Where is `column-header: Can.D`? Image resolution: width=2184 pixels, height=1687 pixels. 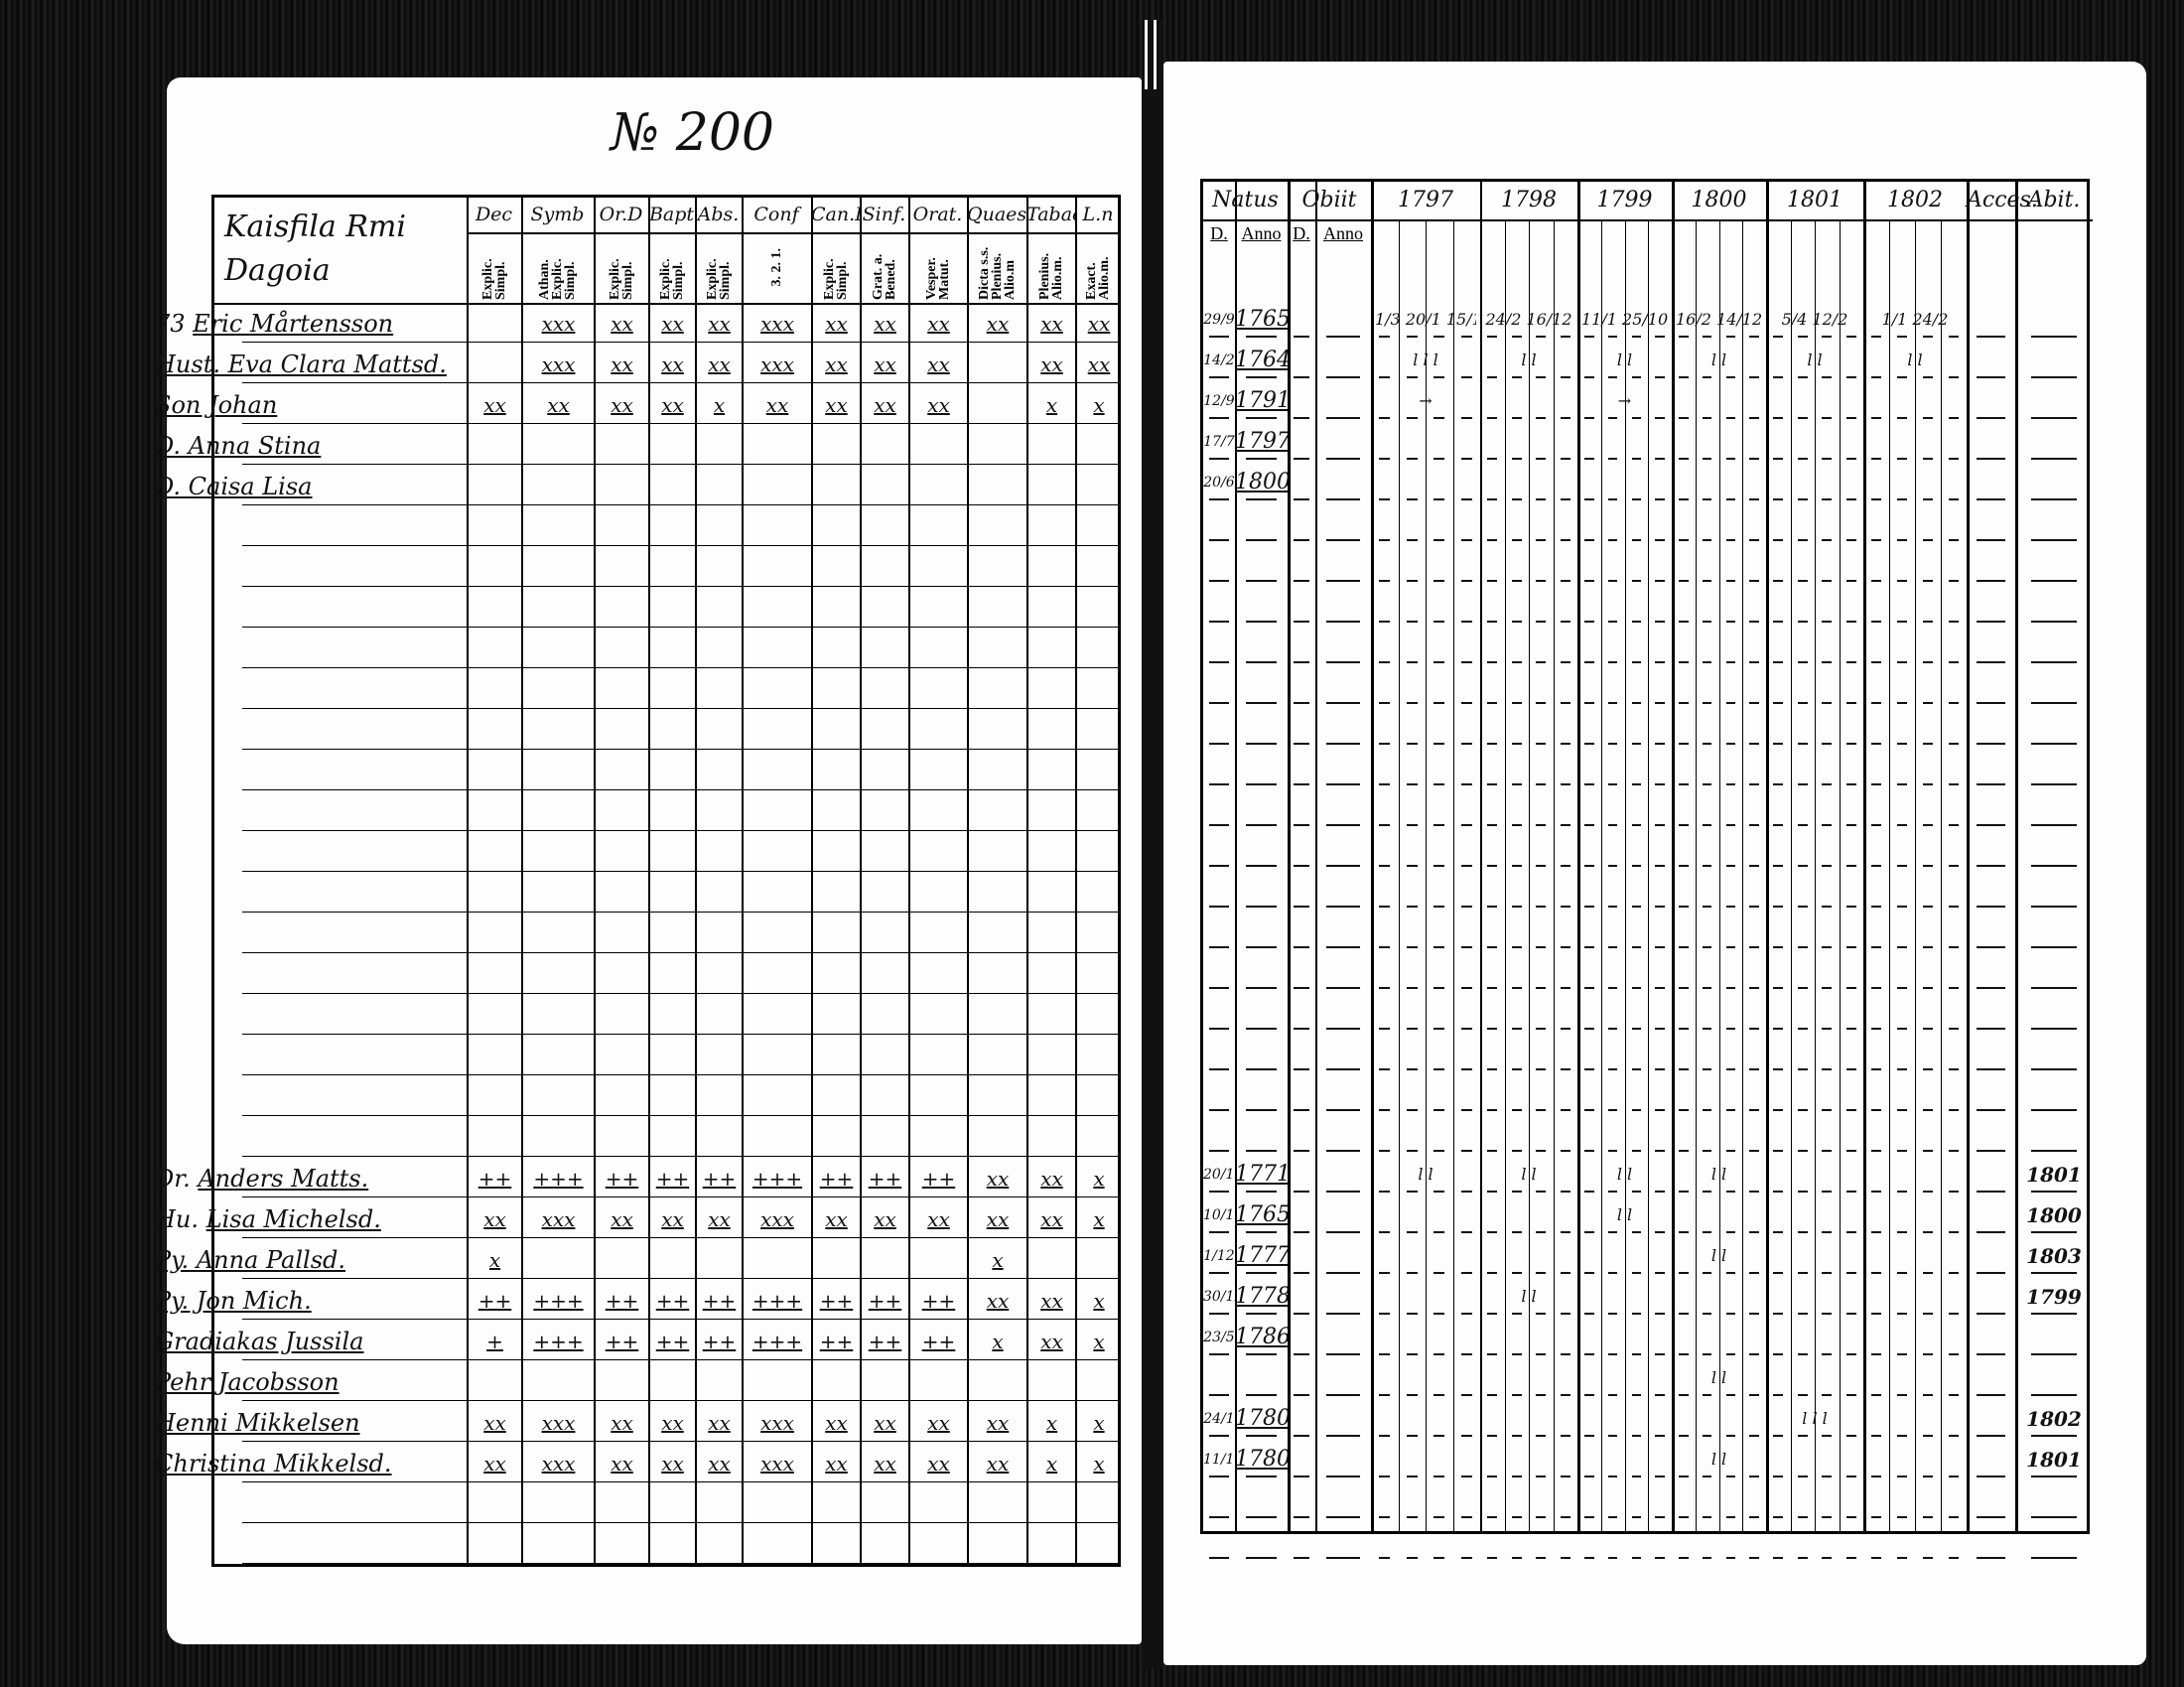
column-header: Can.D is located at coordinates (835, 216).